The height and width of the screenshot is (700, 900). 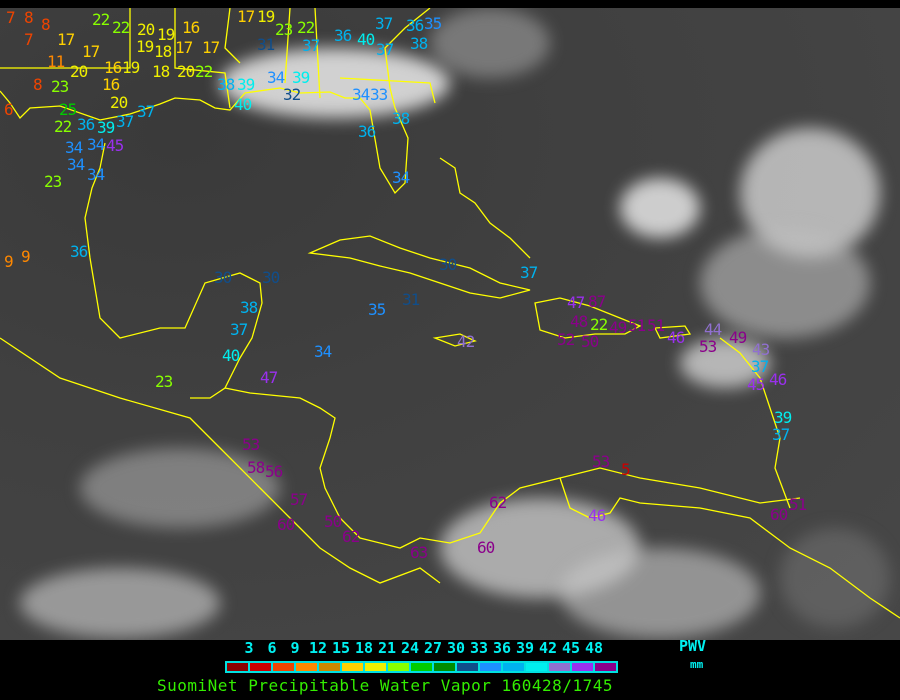 What do you see at coordinates (419, 552) in the screenshot?
I see `station-pwv-value: 63` at bounding box center [419, 552].